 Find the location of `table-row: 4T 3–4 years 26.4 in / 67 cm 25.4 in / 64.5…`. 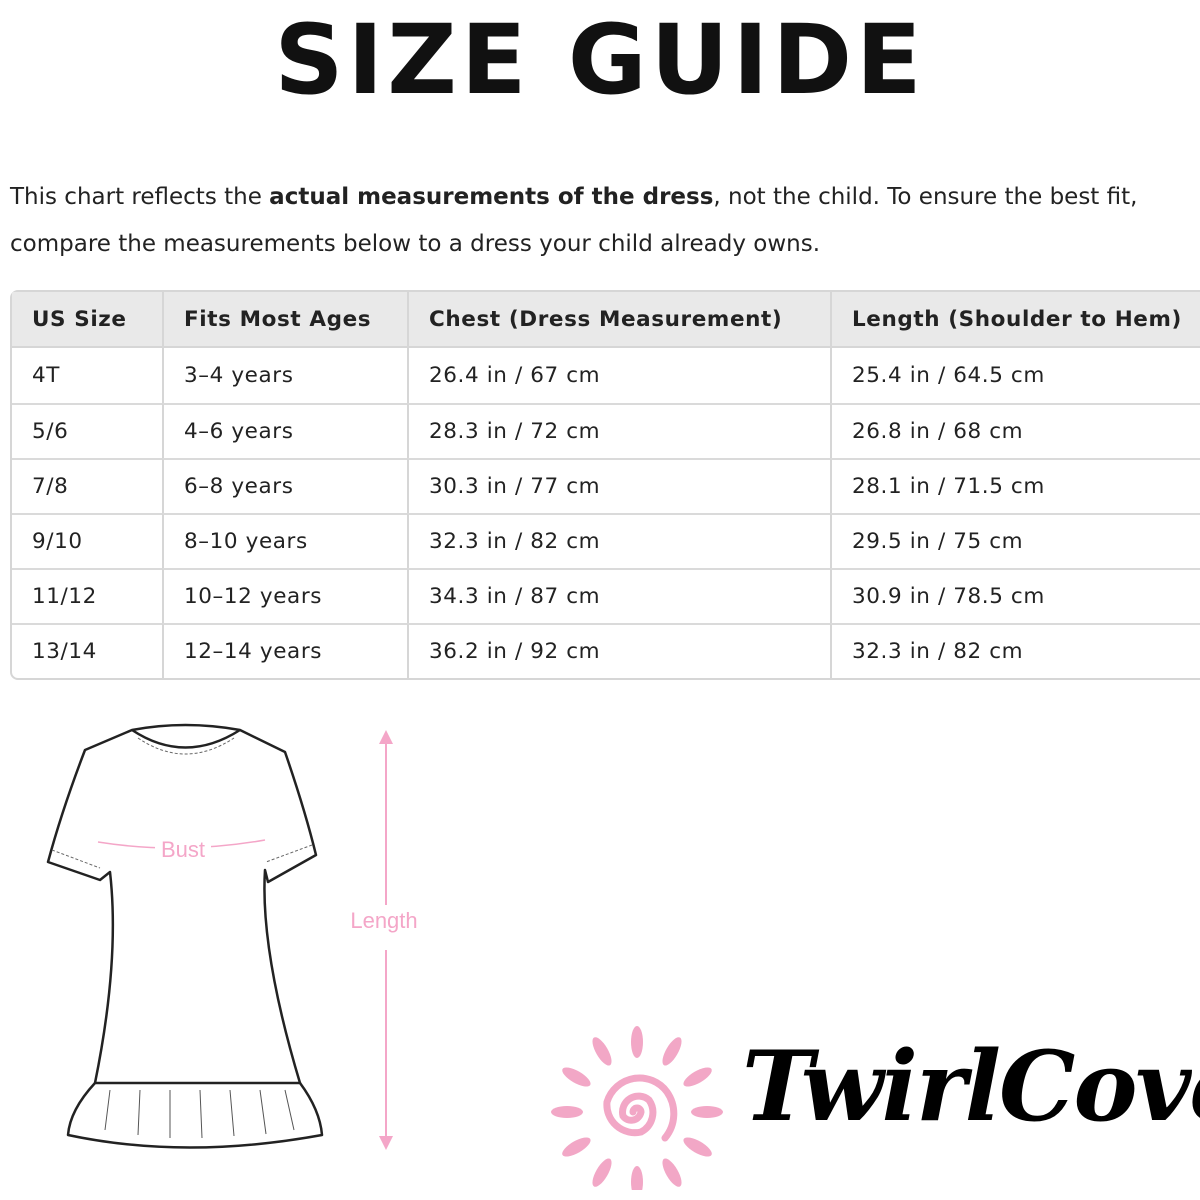

table-row: 4T 3–4 years 26.4 in / 67 cm 25.4 in / 64.5… is located at coordinates (606, 375).